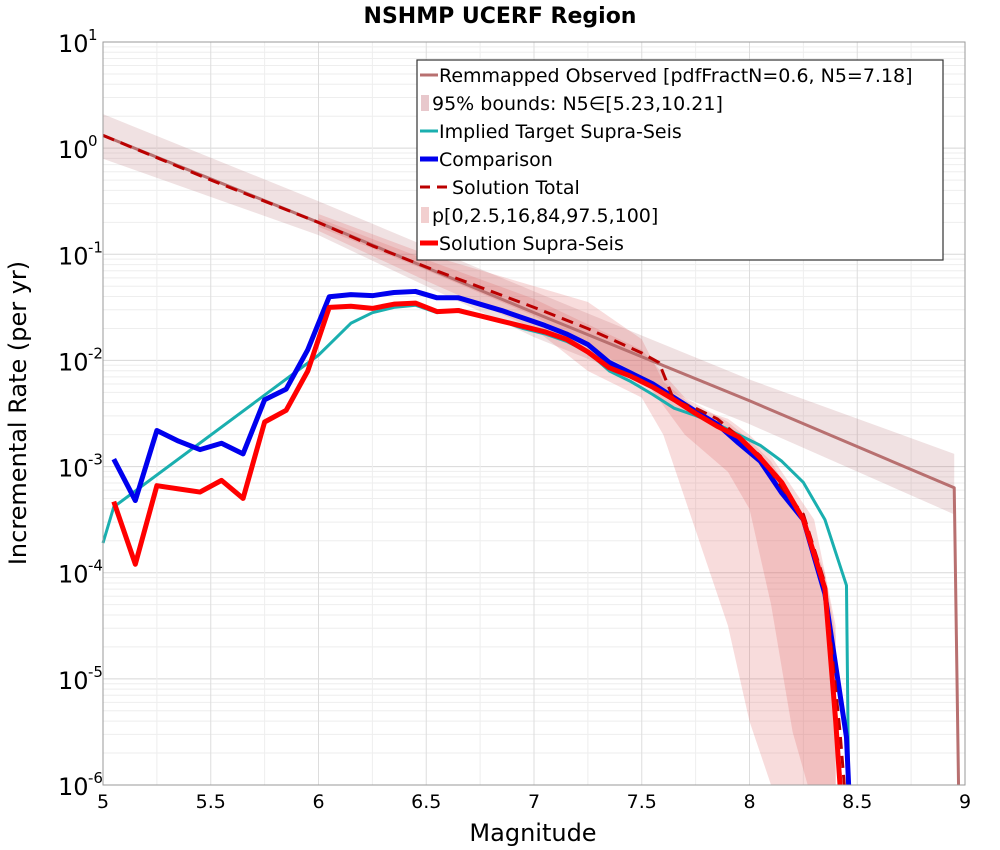 Image resolution: width=1000 pixels, height=850 pixels. Describe the element at coordinates (95, 353) in the screenshot. I see `y-tick-exponent: -2` at that location.